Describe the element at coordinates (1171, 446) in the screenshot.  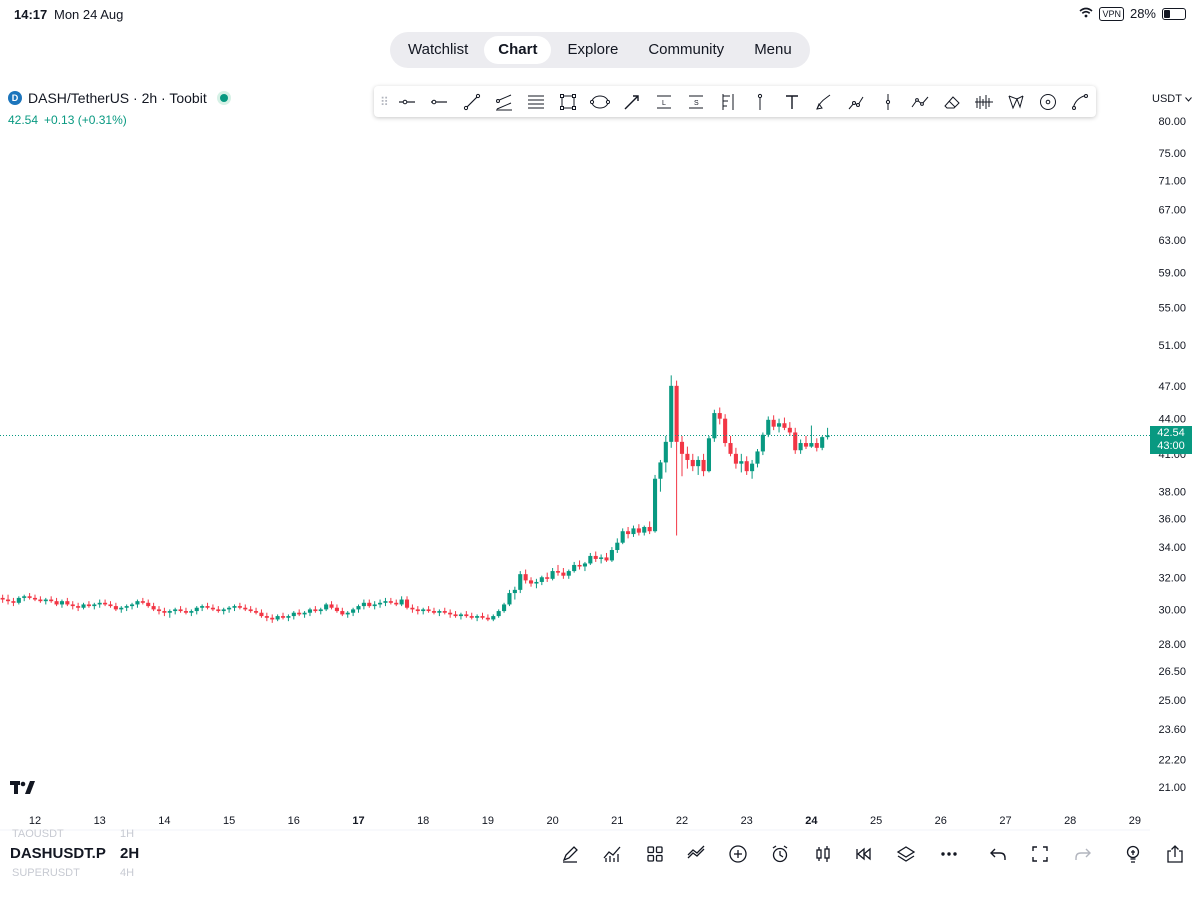
I see `bar-countdown-label: 43:00` at that location.